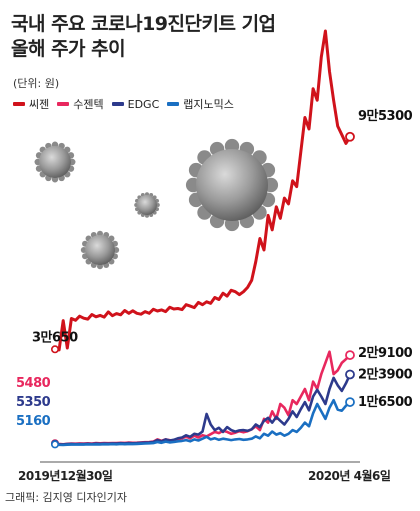  What do you see at coordinates (143, 24) in the screenshot?
I see `title-line-1: 국내 주요 코로나19진단키트 기업` at bounding box center [143, 24].